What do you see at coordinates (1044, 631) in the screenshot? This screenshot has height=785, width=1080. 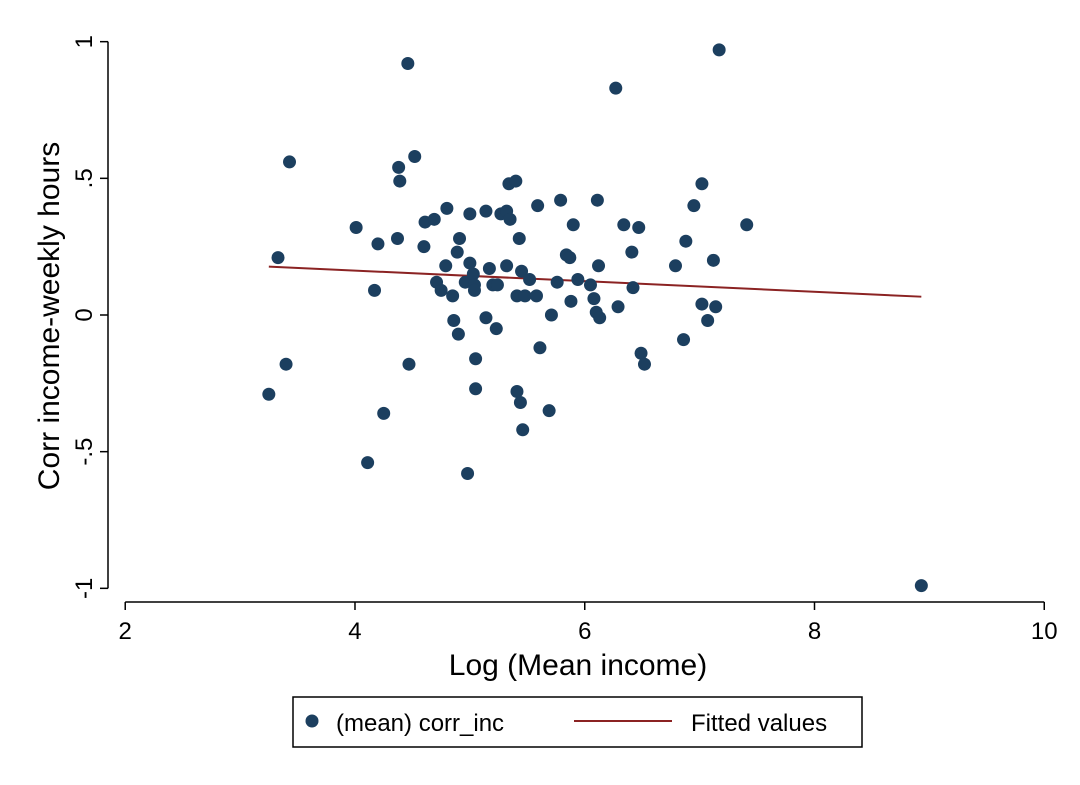 I see `x-tick-label: 10` at bounding box center [1044, 631].